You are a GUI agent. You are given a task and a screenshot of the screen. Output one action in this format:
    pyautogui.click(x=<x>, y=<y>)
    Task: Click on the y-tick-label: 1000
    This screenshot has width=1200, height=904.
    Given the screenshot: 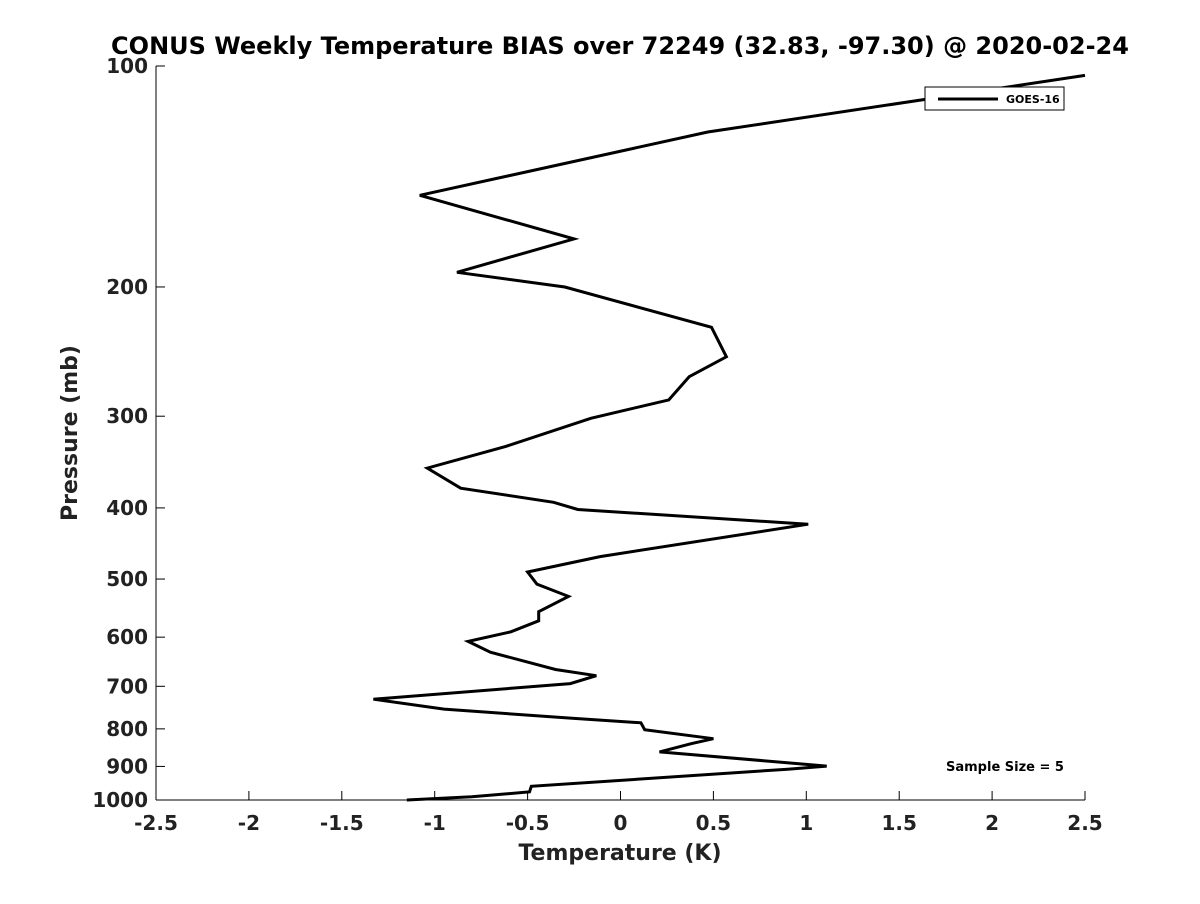 What is the action you would take?
    pyautogui.click(x=120, y=800)
    